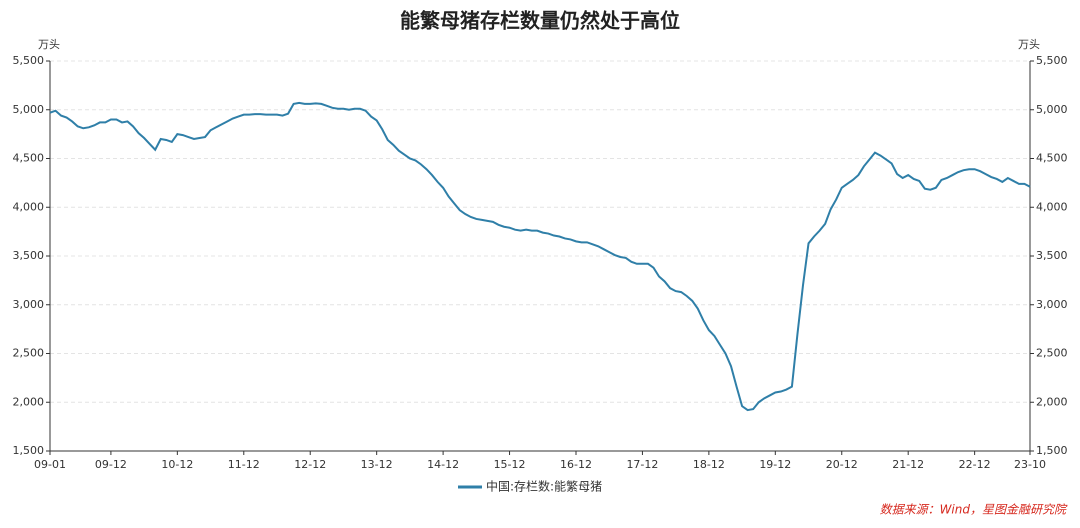  Describe the element at coordinates (842, 464) in the screenshot. I see `x-tick-label: 20-12` at that location.